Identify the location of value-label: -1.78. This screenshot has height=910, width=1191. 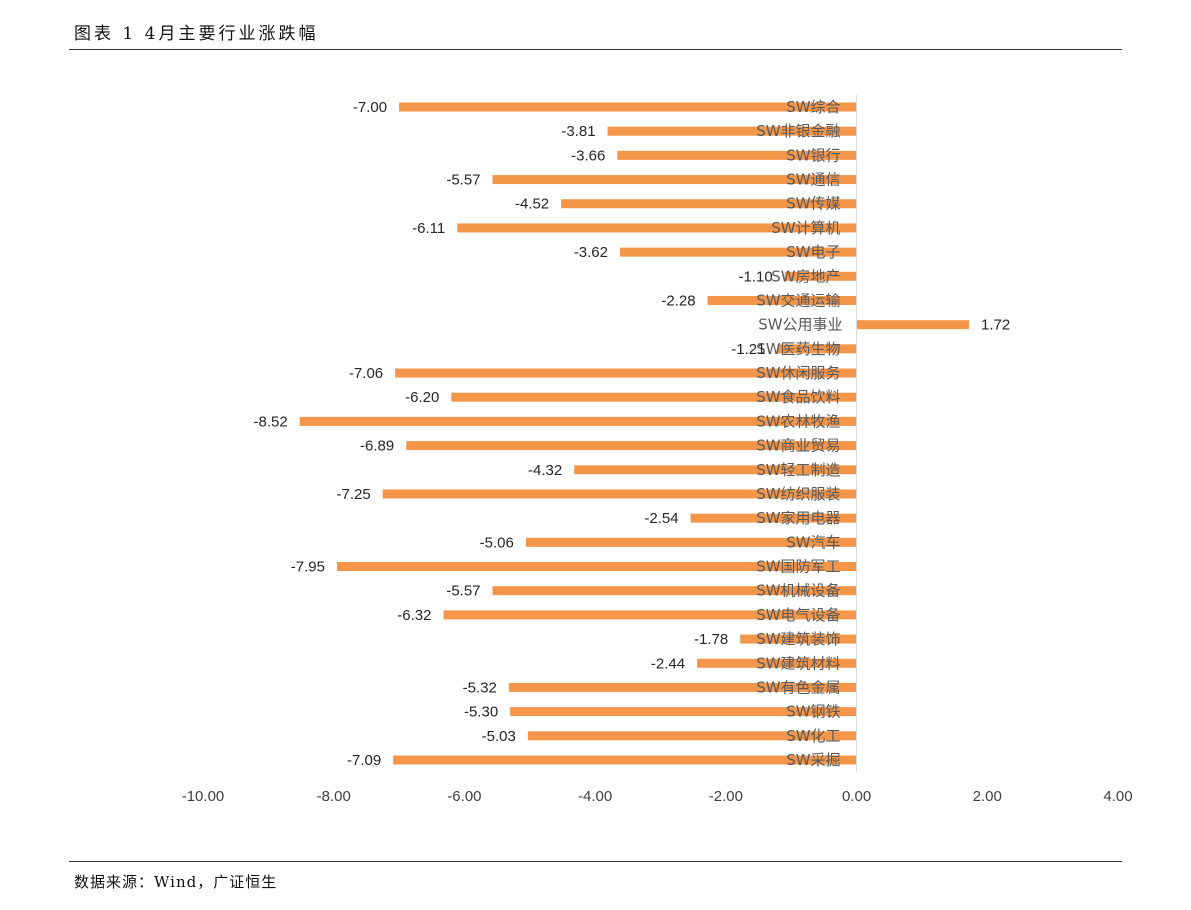
(711, 639).